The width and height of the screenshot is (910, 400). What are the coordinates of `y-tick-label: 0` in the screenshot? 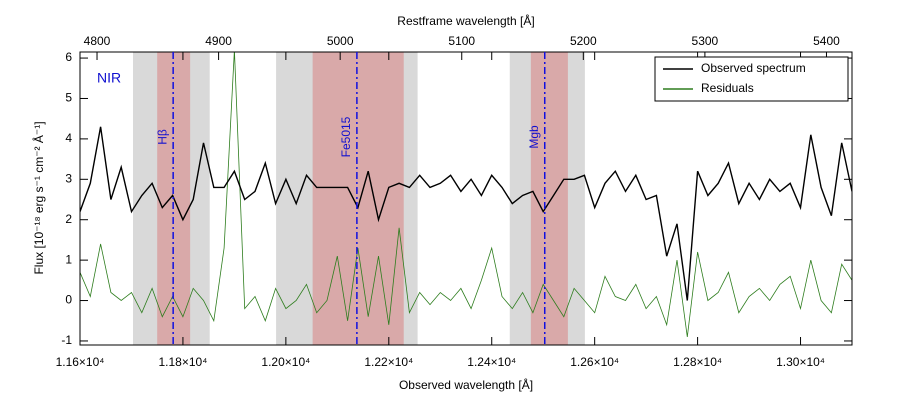 It's located at (68, 300).